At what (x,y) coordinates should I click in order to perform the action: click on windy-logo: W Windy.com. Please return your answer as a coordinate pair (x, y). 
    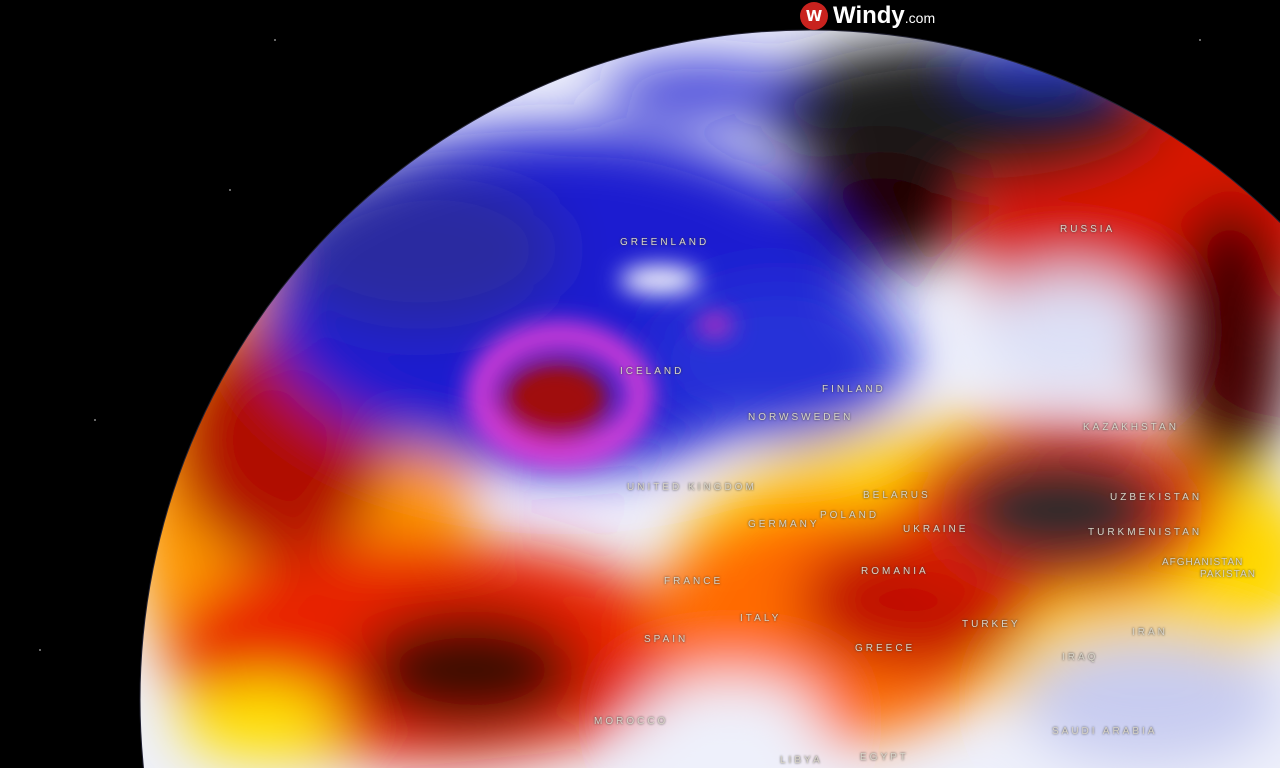
    Looking at the image, I should click on (867, 16).